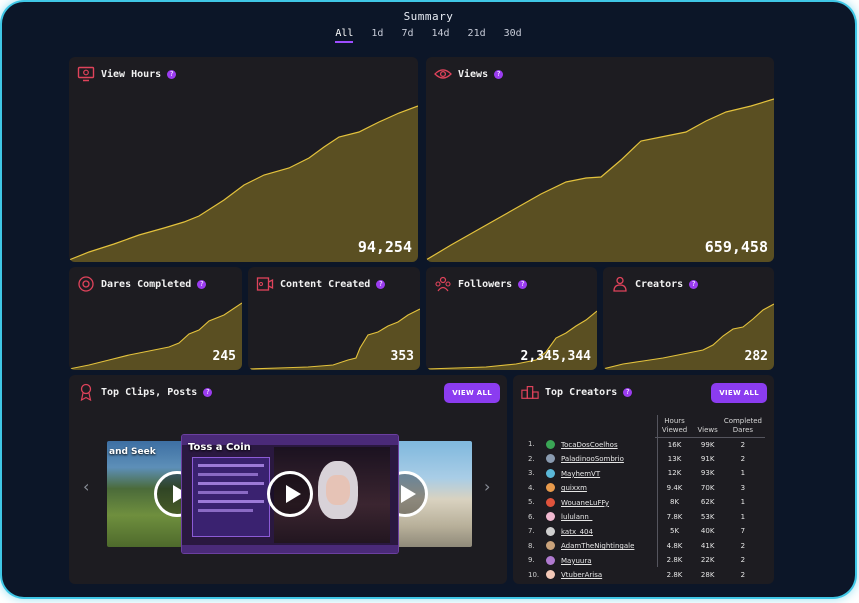 This screenshot has height=603, width=859. Describe the element at coordinates (434, 494) in the screenshot. I see `clip-thumbnail` at that location.